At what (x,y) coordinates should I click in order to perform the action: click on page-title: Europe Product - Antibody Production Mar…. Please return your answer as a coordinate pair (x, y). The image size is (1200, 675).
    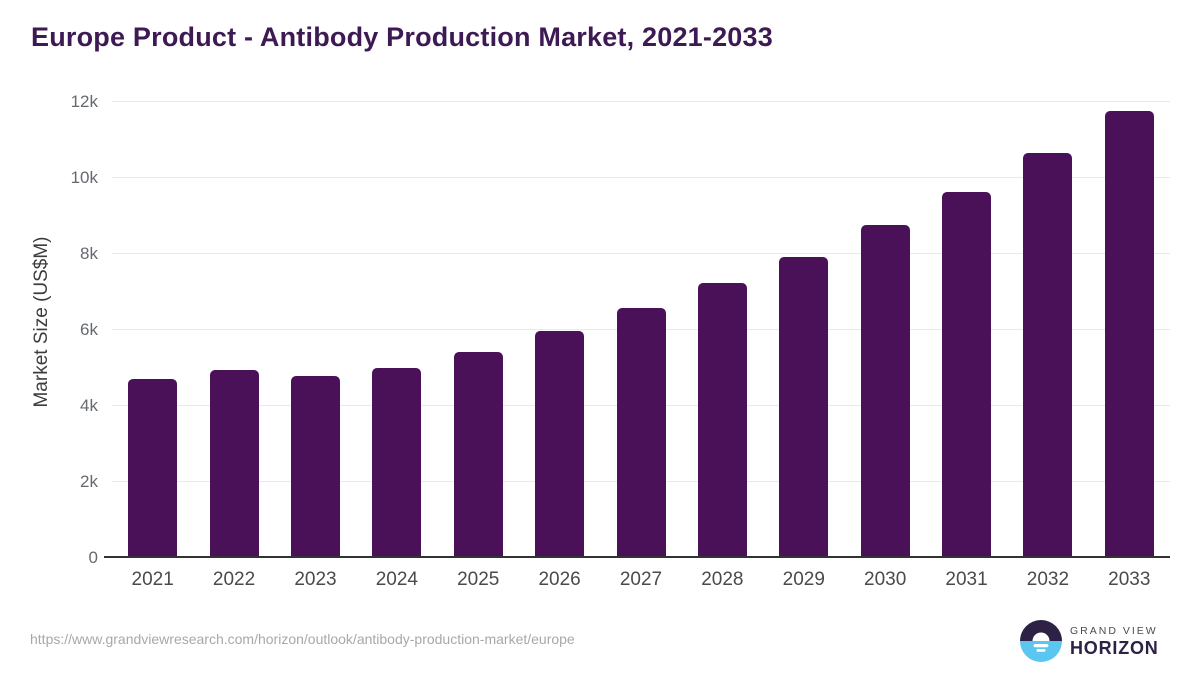
    Looking at the image, I should click on (402, 37).